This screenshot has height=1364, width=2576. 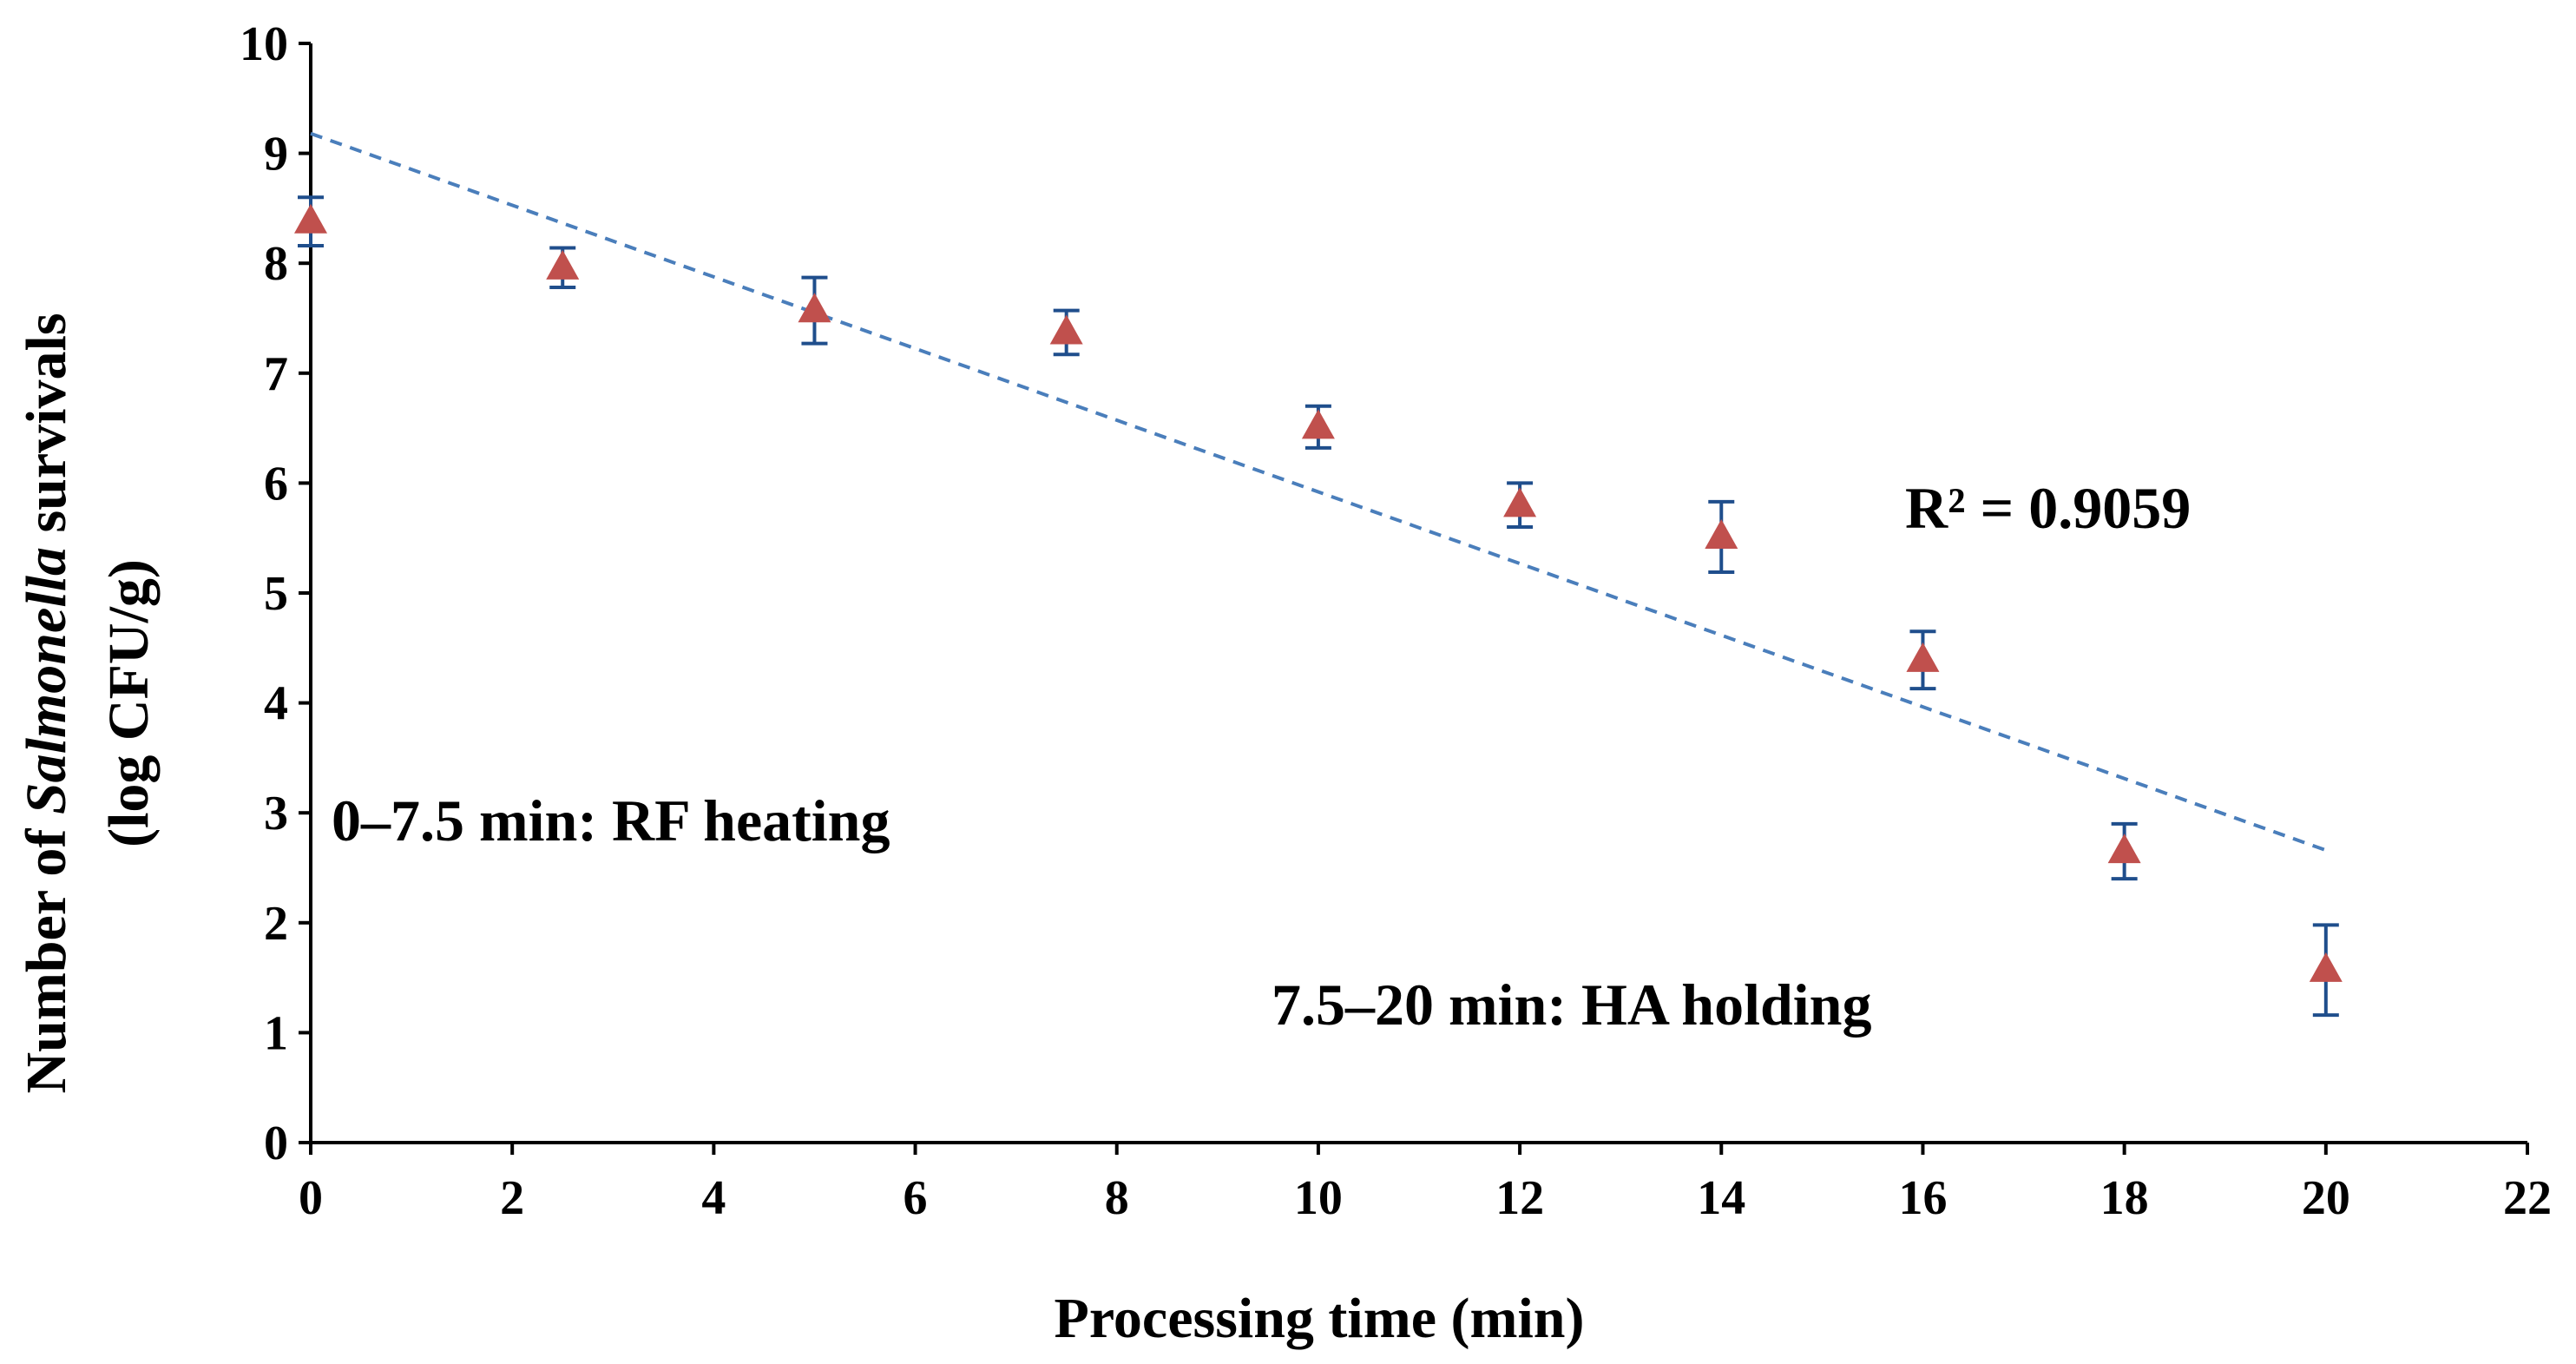 What do you see at coordinates (1320, 1318) in the screenshot?
I see `x-axis-title: Processing time (min)` at bounding box center [1320, 1318].